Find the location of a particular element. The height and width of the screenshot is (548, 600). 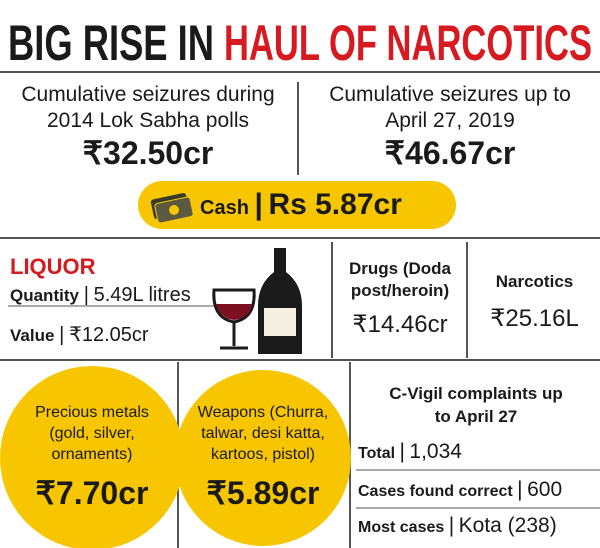

drugs-amount: ₹14.46cr is located at coordinates (400, 324).